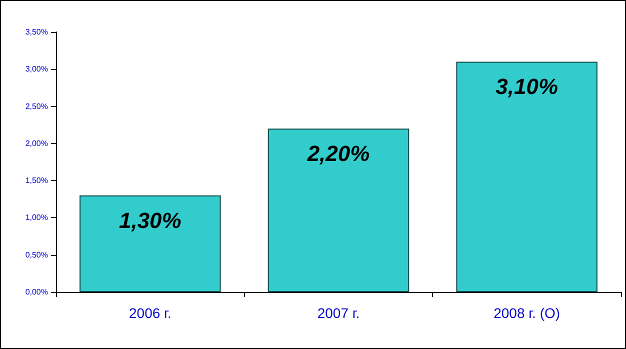 The image size is (626, 349). What do you see at coordinates (36, 292) in the screenshot?
I see `y-tick-label: 0,00%` at bounding box center [36, 292].